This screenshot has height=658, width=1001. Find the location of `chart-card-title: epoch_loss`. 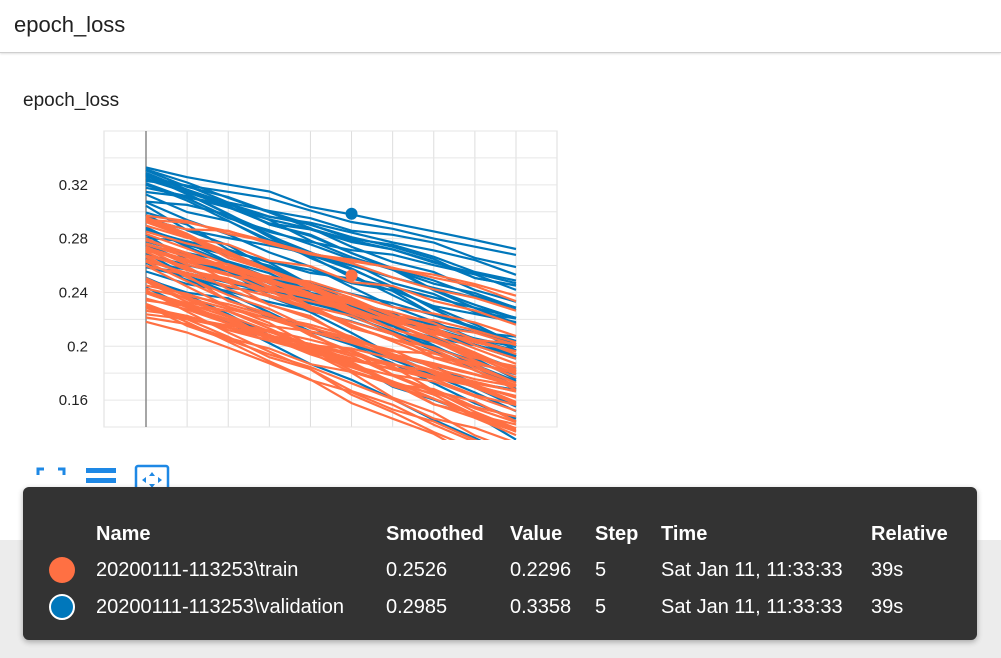

chart-card-title: epoch_loss is located at coordinates (71, 100).